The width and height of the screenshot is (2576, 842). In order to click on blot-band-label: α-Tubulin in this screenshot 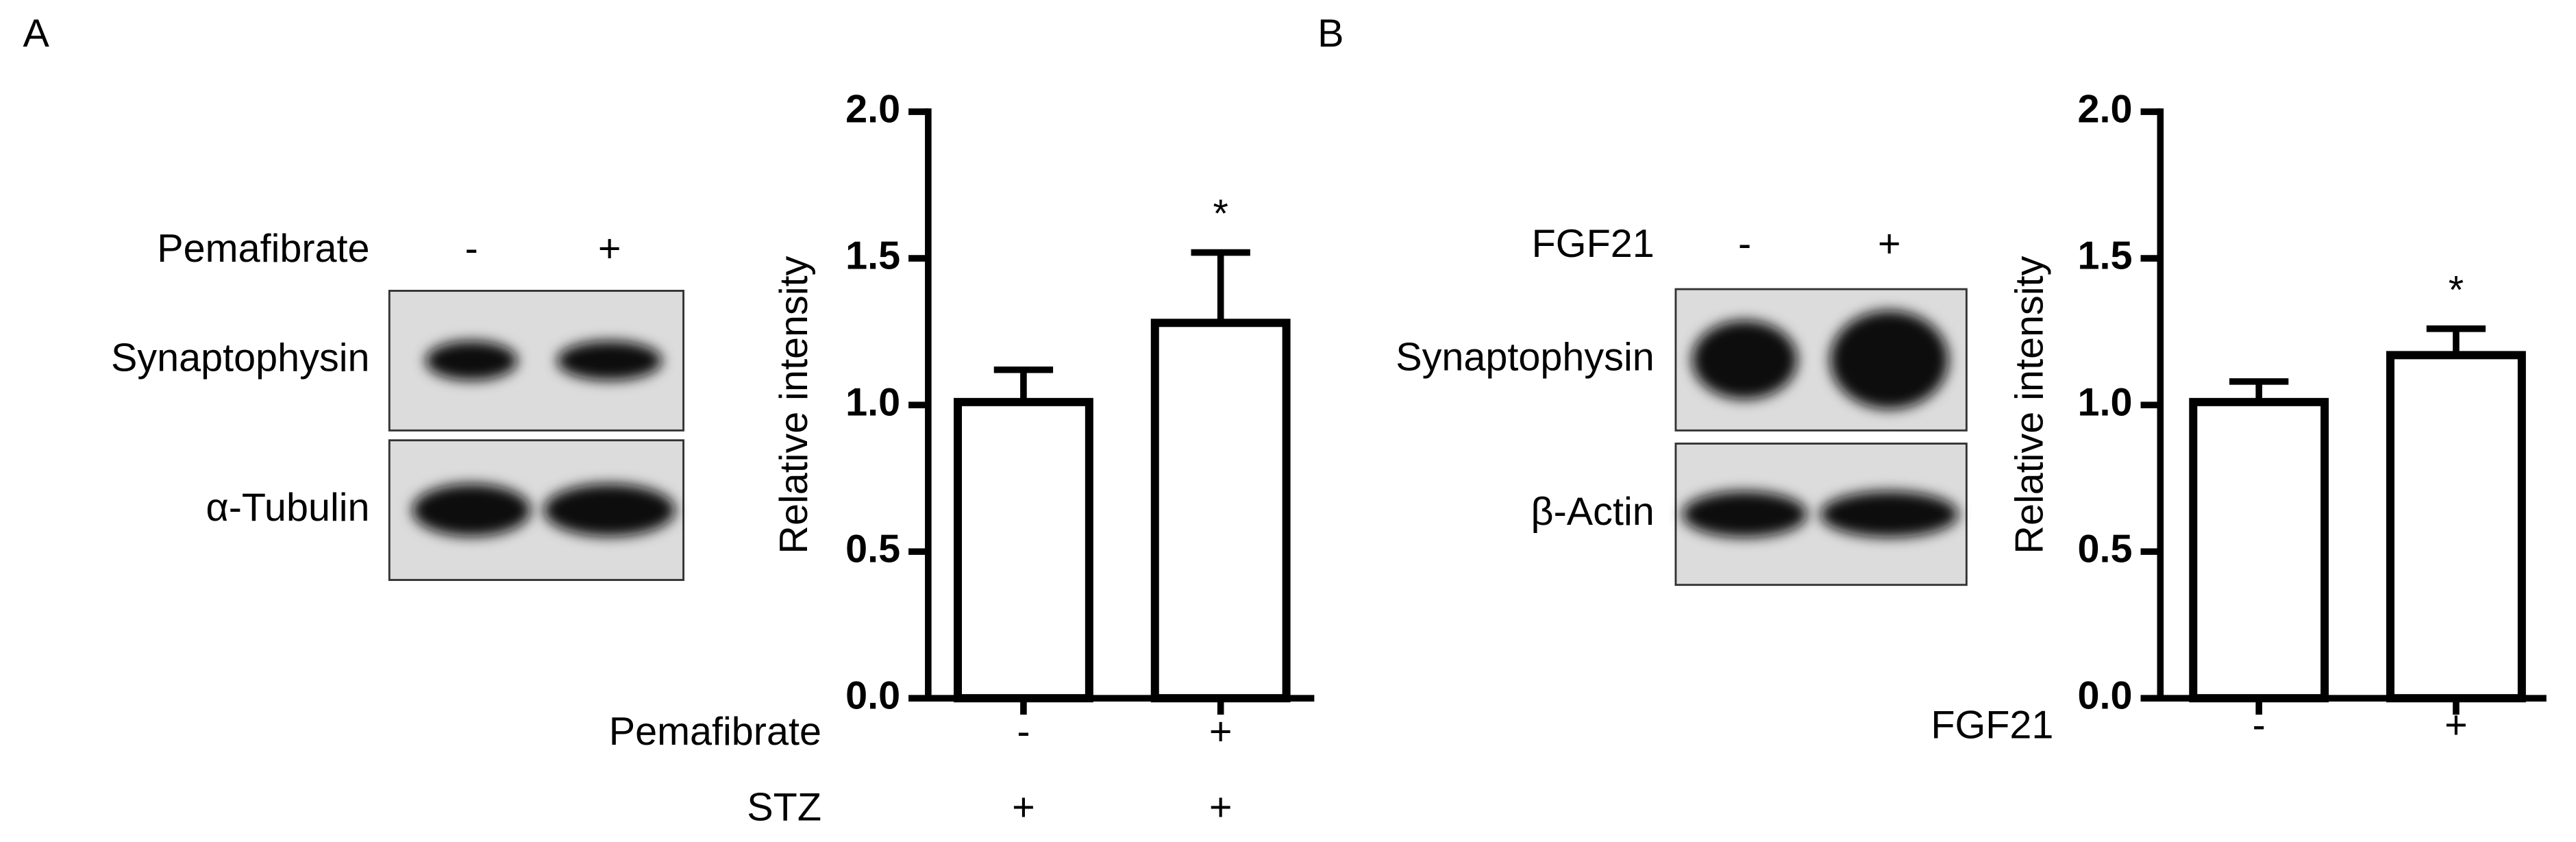, I will do `click(287, 508)`.